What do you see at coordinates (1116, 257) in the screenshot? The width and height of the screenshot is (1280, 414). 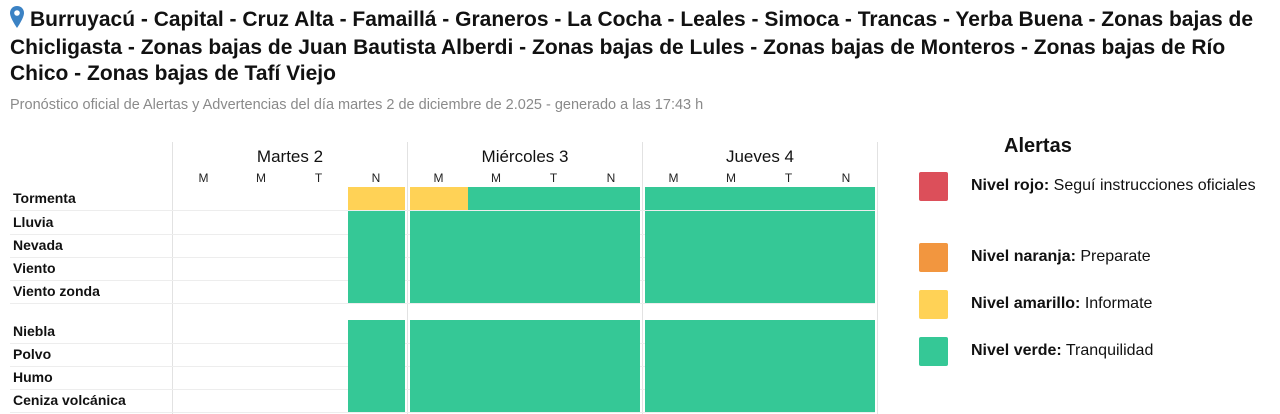 I see `legend-text: Nivel naranja: Preparate` at bounding box center [1116, 257].